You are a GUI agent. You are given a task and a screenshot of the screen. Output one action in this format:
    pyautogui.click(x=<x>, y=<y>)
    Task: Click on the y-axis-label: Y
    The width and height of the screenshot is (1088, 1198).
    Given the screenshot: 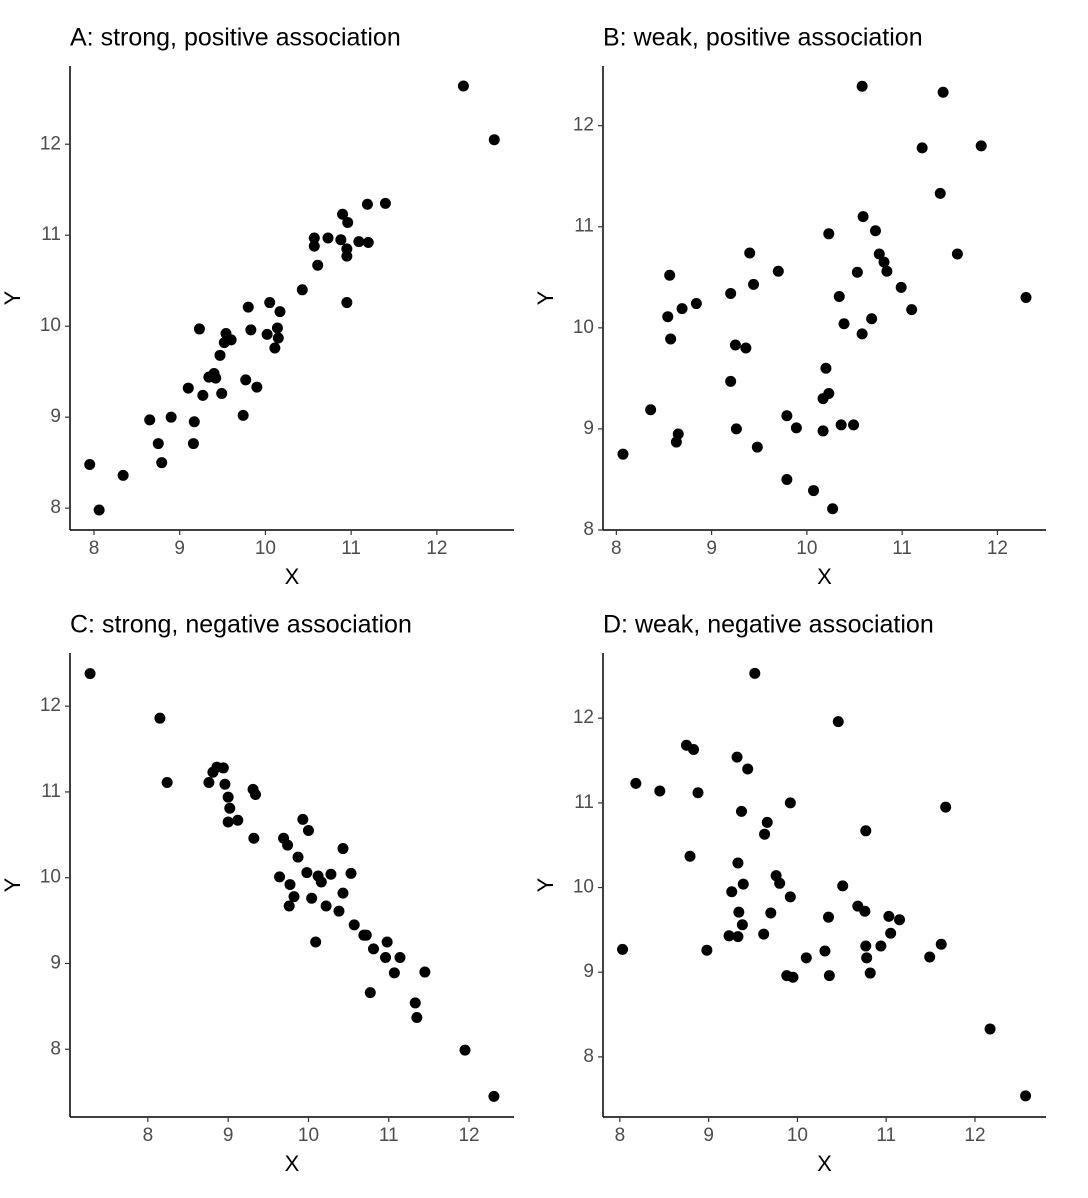 What is the action you would take?
    pyautogui.click(x=12, y=884)
    